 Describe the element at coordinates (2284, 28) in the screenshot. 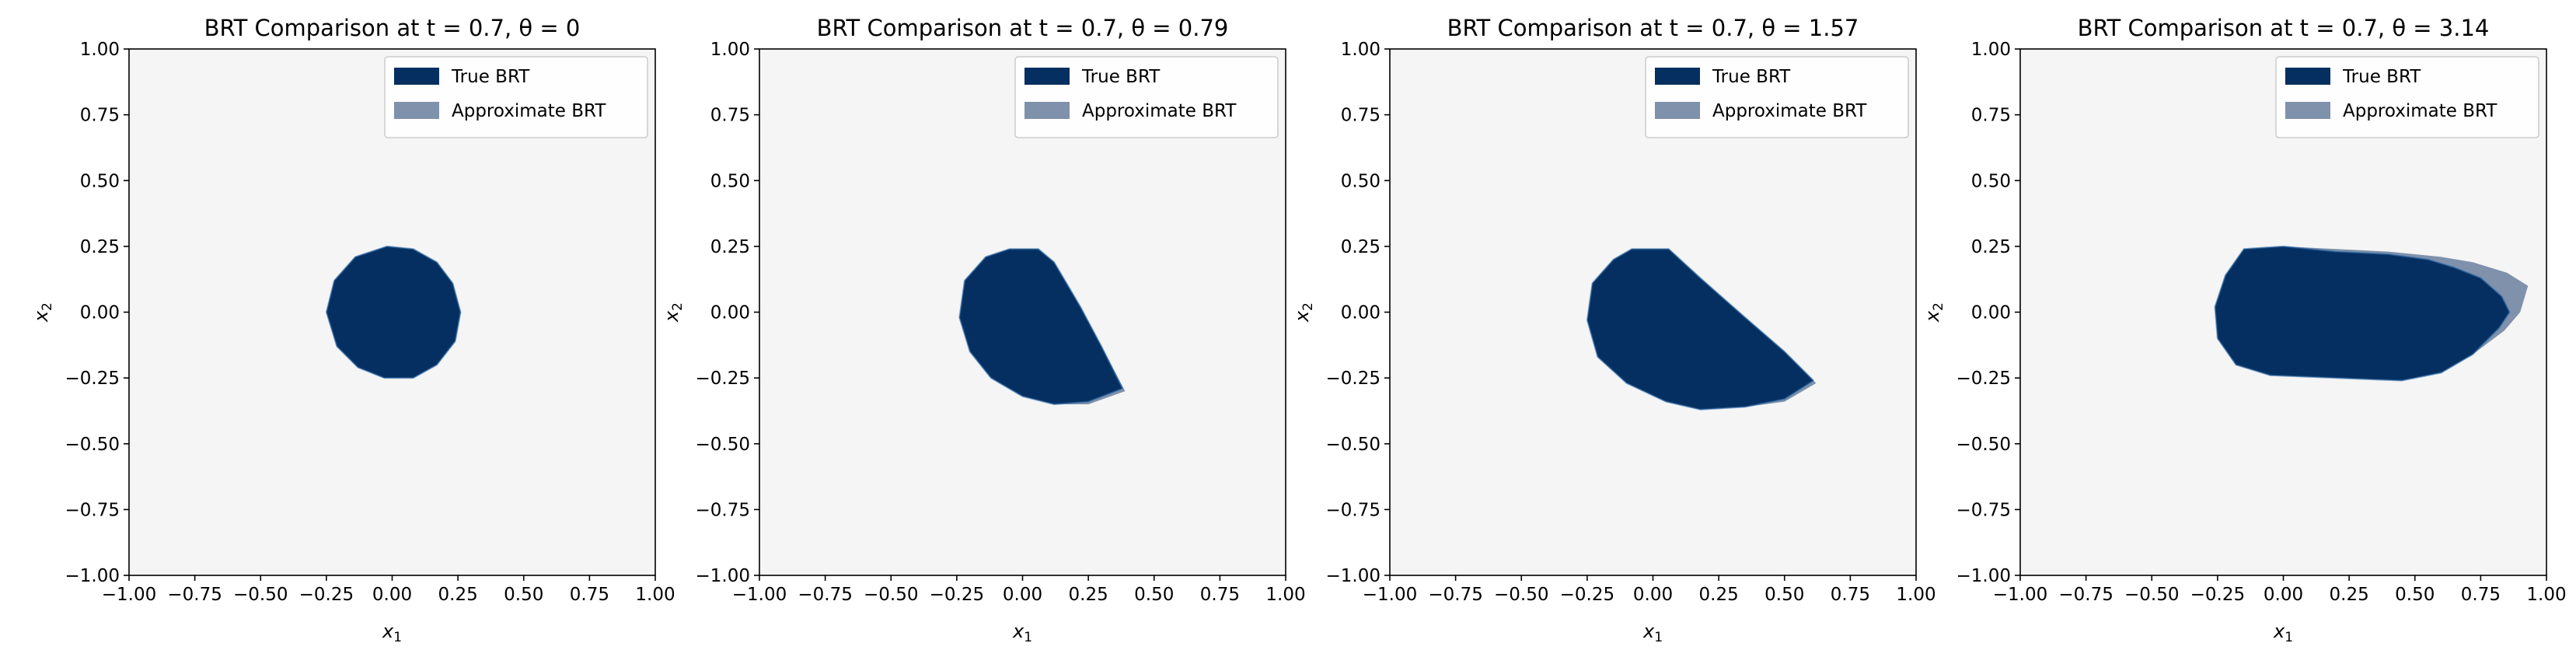

I see `chart-title: BRT Comparison at t = 0.7, θ = 3.14` at that location.